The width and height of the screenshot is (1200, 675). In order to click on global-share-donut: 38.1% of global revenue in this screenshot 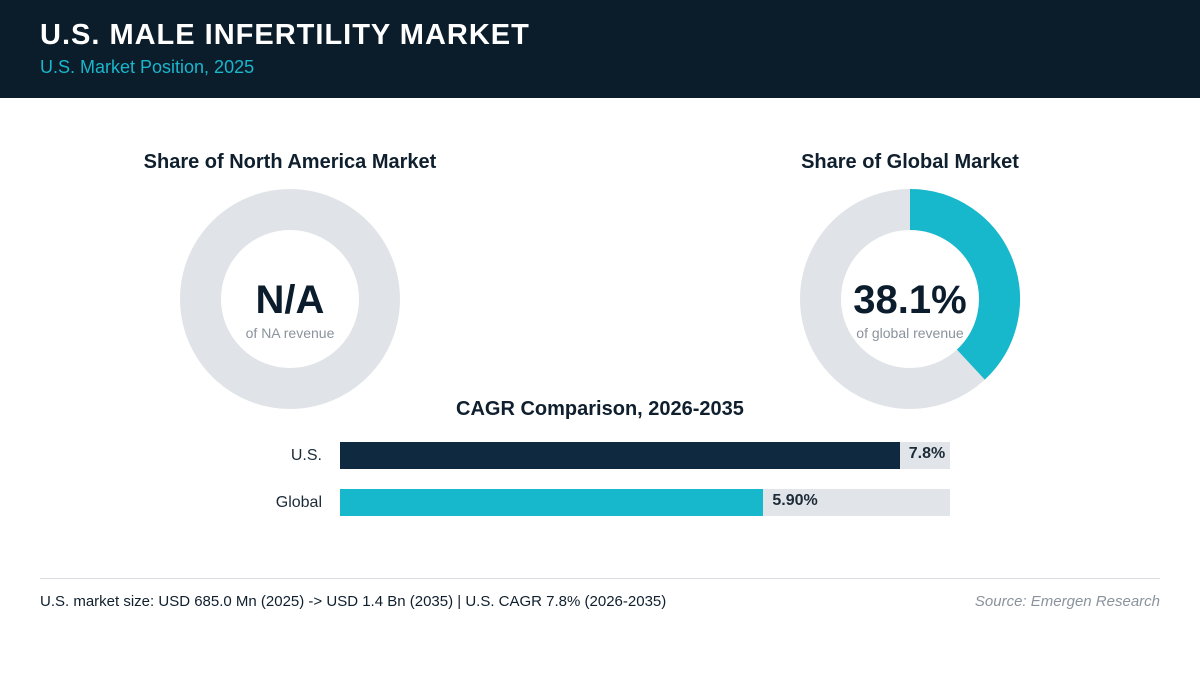, I will do `click(910, 299)`.